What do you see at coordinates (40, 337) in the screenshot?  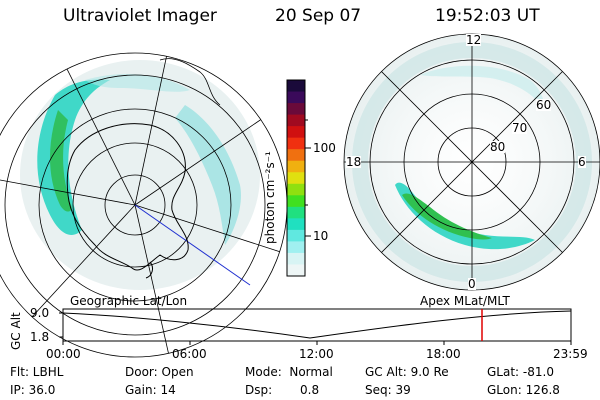 I see `timeline-ytick-1-8: 1.8` at bounding box center [40, 337].